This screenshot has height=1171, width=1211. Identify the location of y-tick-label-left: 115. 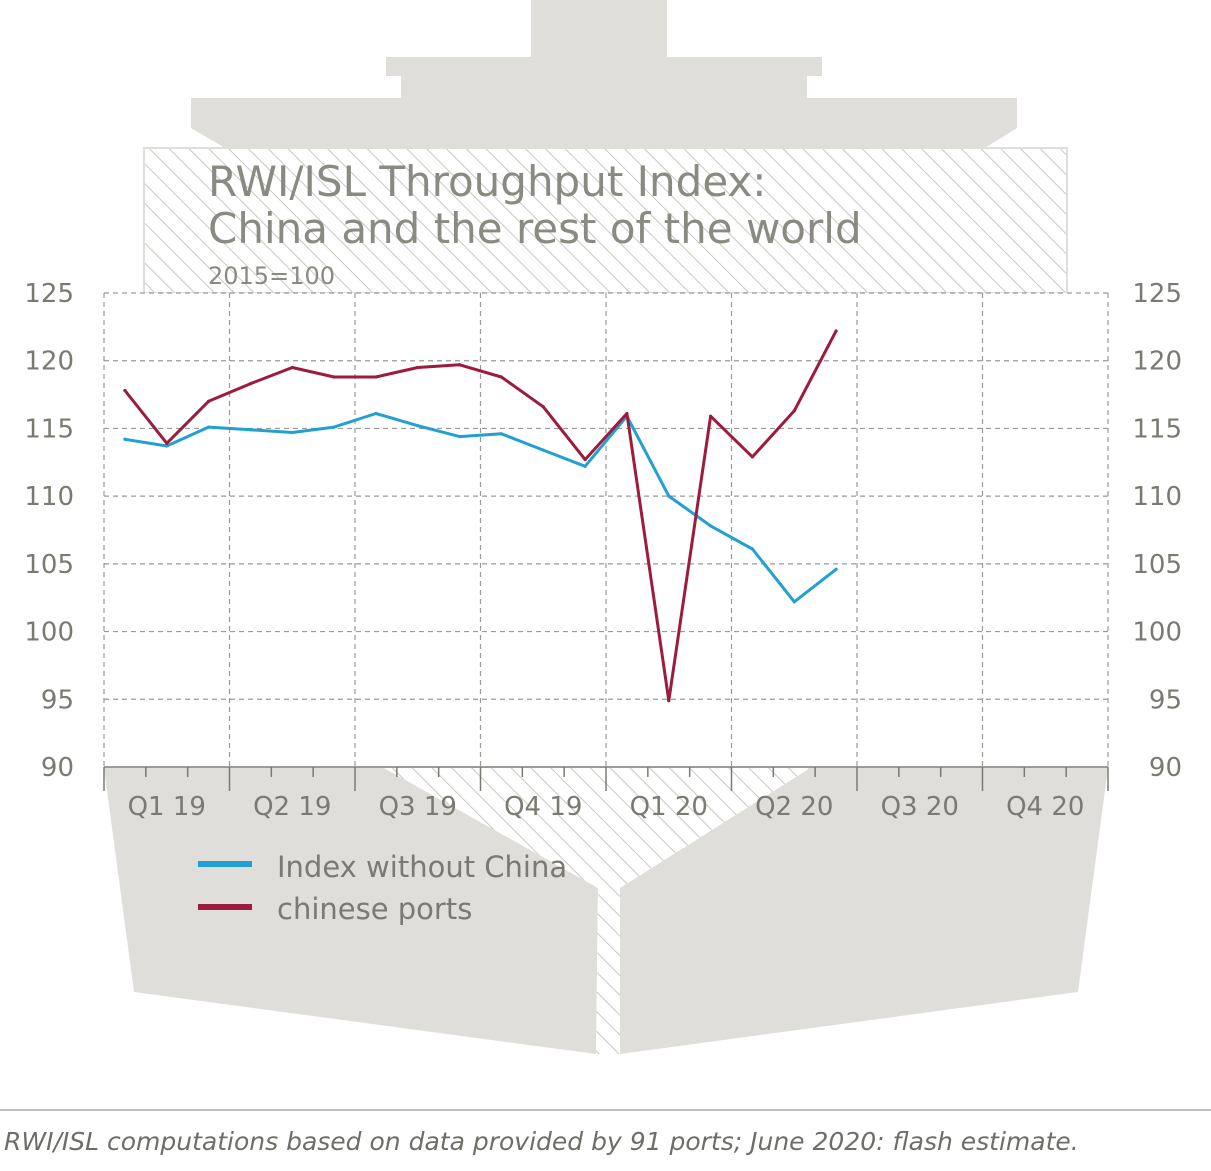
(49, 429).